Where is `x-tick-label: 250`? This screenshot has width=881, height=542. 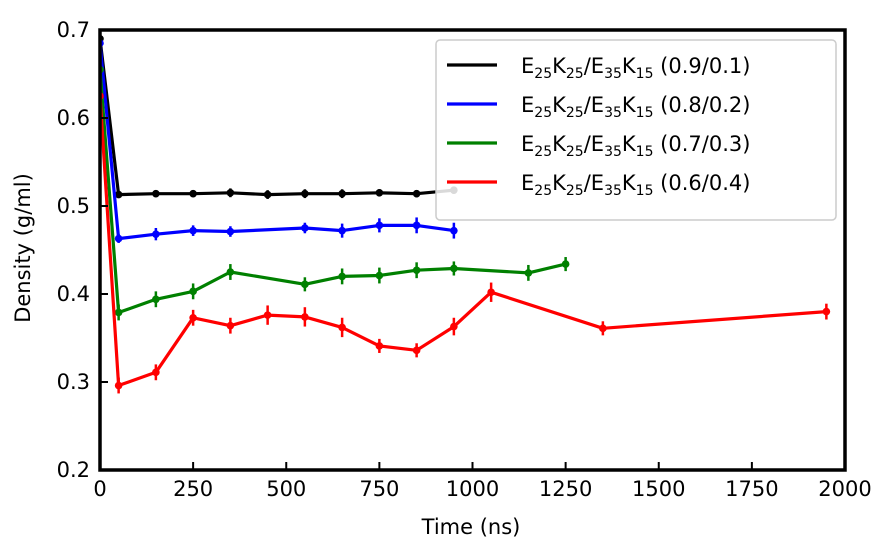 x-tick-label: 250 is located at coordinates (193, 489).